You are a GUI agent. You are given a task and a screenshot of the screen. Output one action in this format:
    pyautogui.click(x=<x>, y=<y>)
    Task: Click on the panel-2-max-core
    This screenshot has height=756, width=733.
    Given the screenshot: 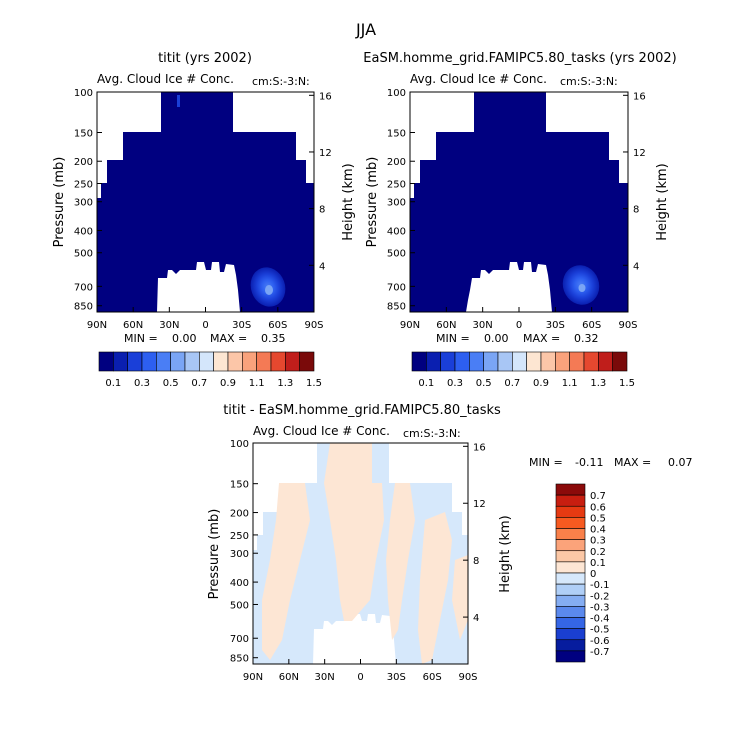 What is the action you would take?
    pyautogui.click(x=582, y=288)
    